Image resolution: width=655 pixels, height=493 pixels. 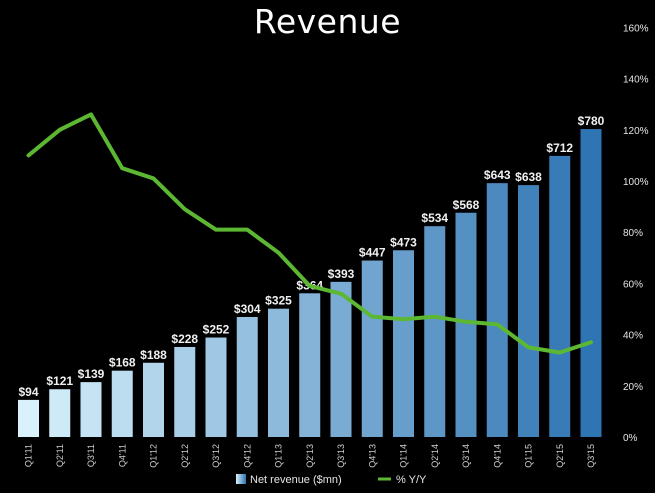 I want to click on x-tick-label: Q1'14, so click(x=404, y=456).